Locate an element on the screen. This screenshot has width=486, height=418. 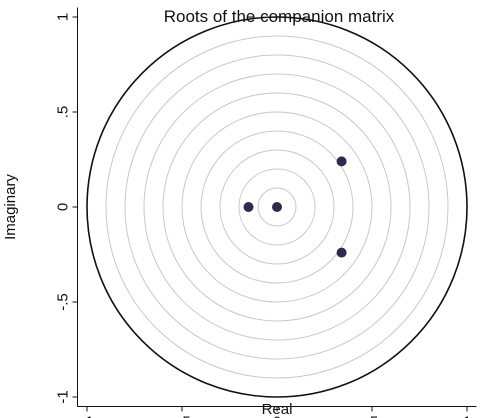
y-tick-label: -1 is located at coordinates (63, 396).